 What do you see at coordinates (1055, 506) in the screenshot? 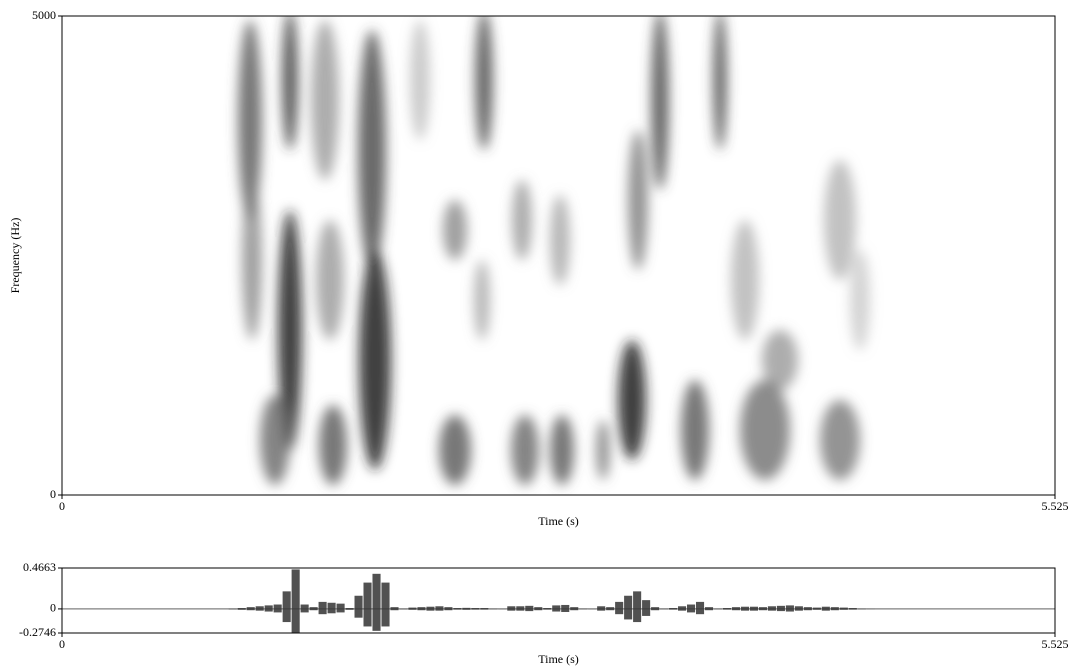
I see `x-tick-label: 5.525` at bounding box center [1055, 506].